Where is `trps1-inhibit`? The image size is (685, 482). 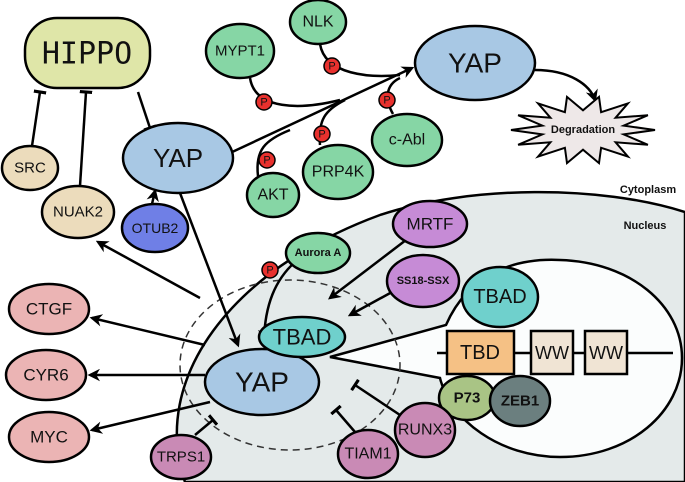
trps1-inhibit is located at coordinates (206, 425).